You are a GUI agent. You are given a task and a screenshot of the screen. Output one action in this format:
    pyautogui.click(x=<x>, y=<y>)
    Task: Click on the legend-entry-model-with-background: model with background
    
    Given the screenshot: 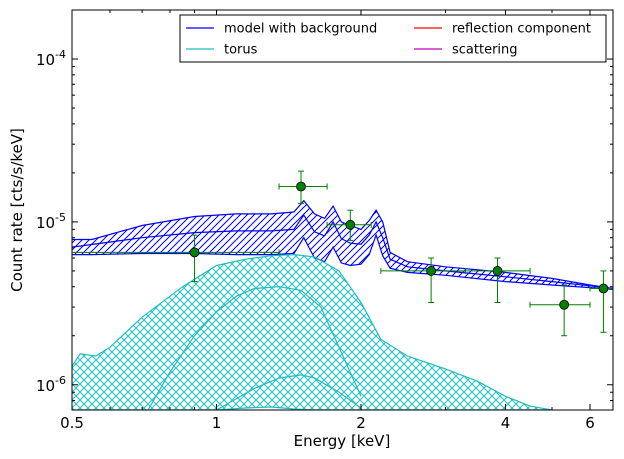 What is the action you would take?
    pyautogui.click(x=281, y=29)
    